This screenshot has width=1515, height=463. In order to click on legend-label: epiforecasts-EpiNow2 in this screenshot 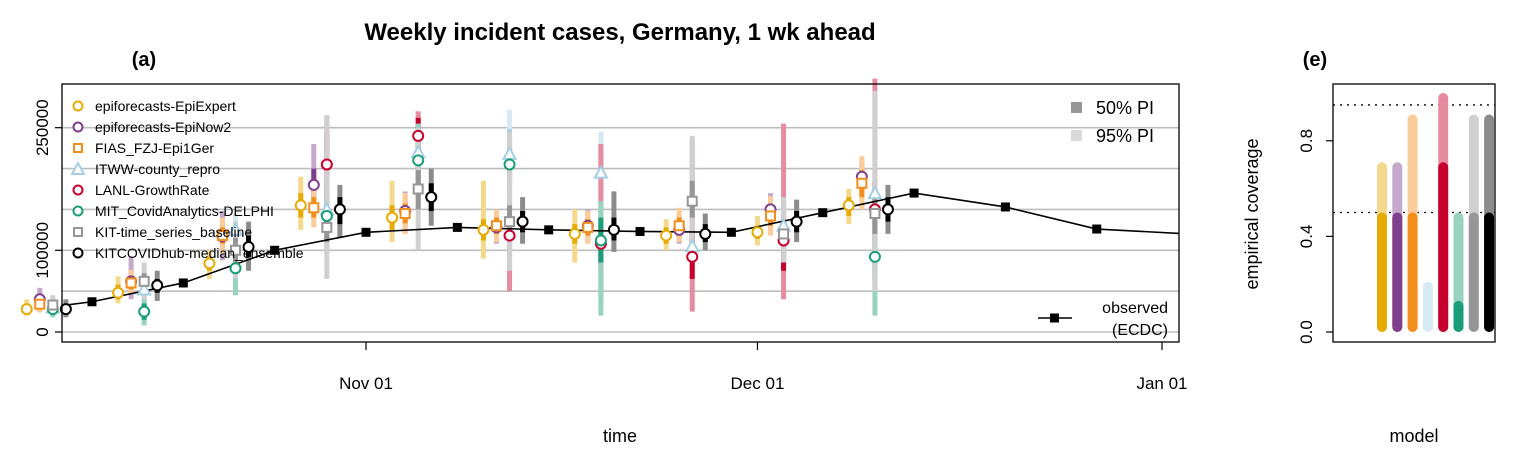, I will do `click(163, 127)`.